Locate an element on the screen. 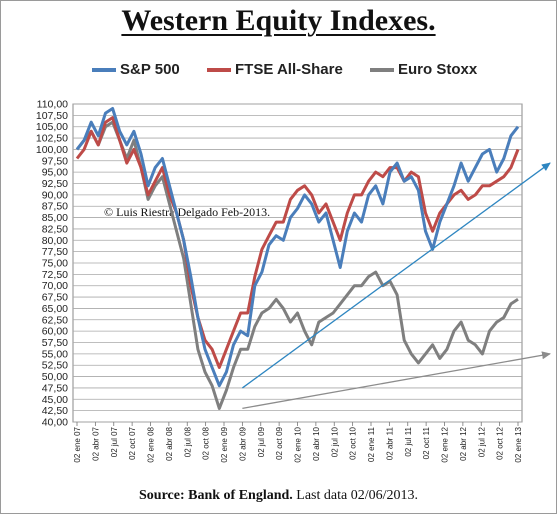  x-tick-label: 02 ene 11 is located at coordinates (371, 444).